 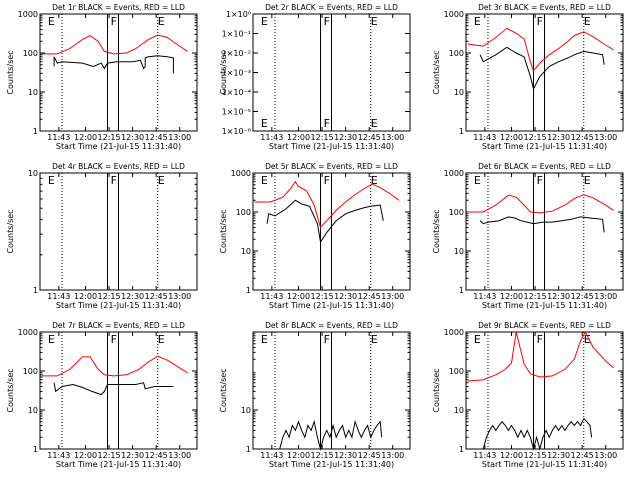 What do you see at coordinates (544, 7) in the screenshot?
I see `panel-title: Det 3r BLACK = Events, RED = LLD` at bounding box center [544, 7].